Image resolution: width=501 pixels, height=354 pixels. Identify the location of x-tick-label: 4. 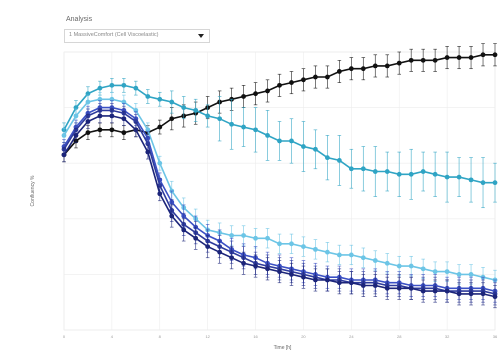
(112, 336).